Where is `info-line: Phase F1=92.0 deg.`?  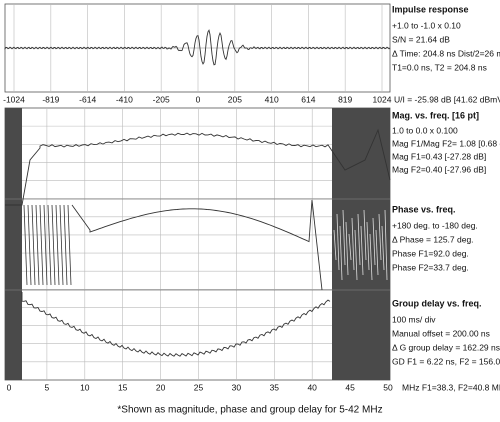
info-line: Phase F1=92.0 deg. is located at coordinates (430, 253).